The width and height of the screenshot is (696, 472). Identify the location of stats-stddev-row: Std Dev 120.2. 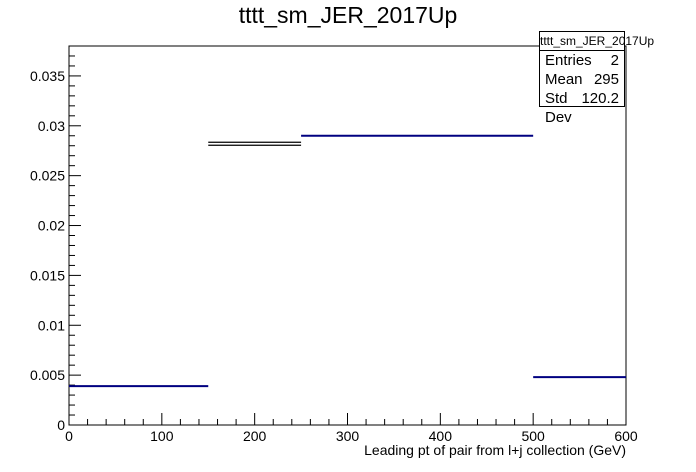
(582, 107).